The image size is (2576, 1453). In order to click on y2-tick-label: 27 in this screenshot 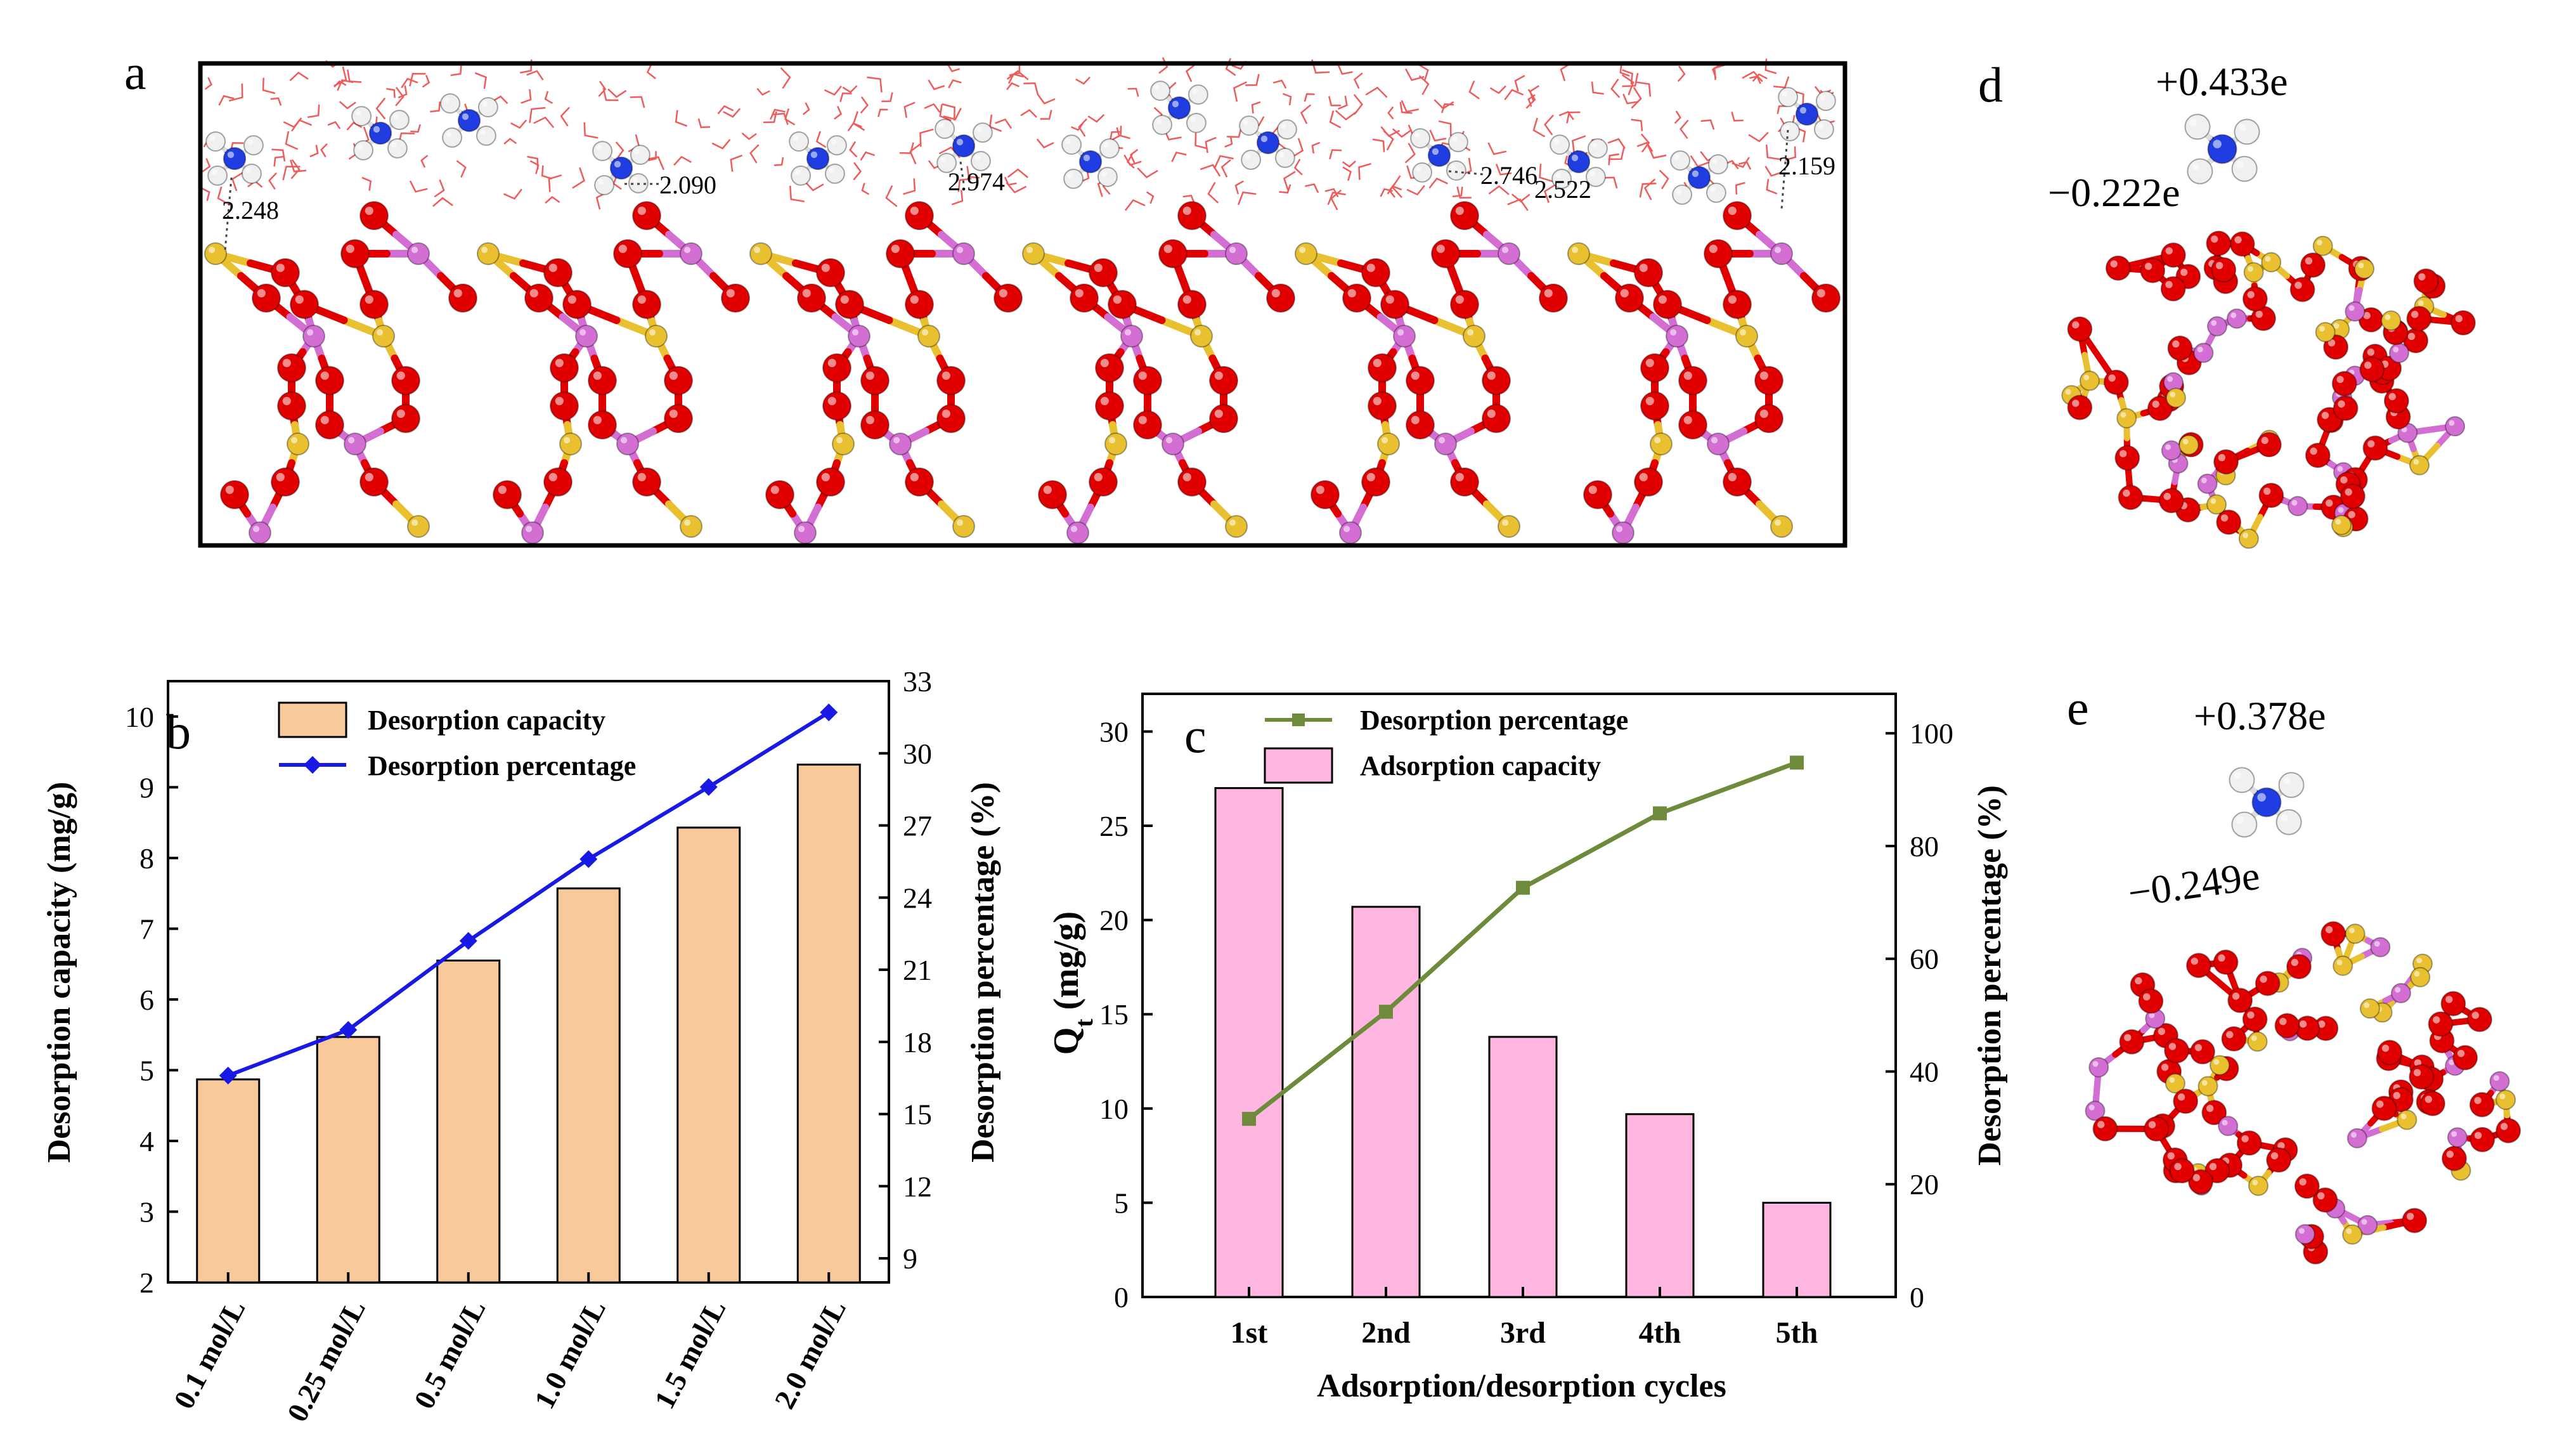, I will do `click(917, 826)`.